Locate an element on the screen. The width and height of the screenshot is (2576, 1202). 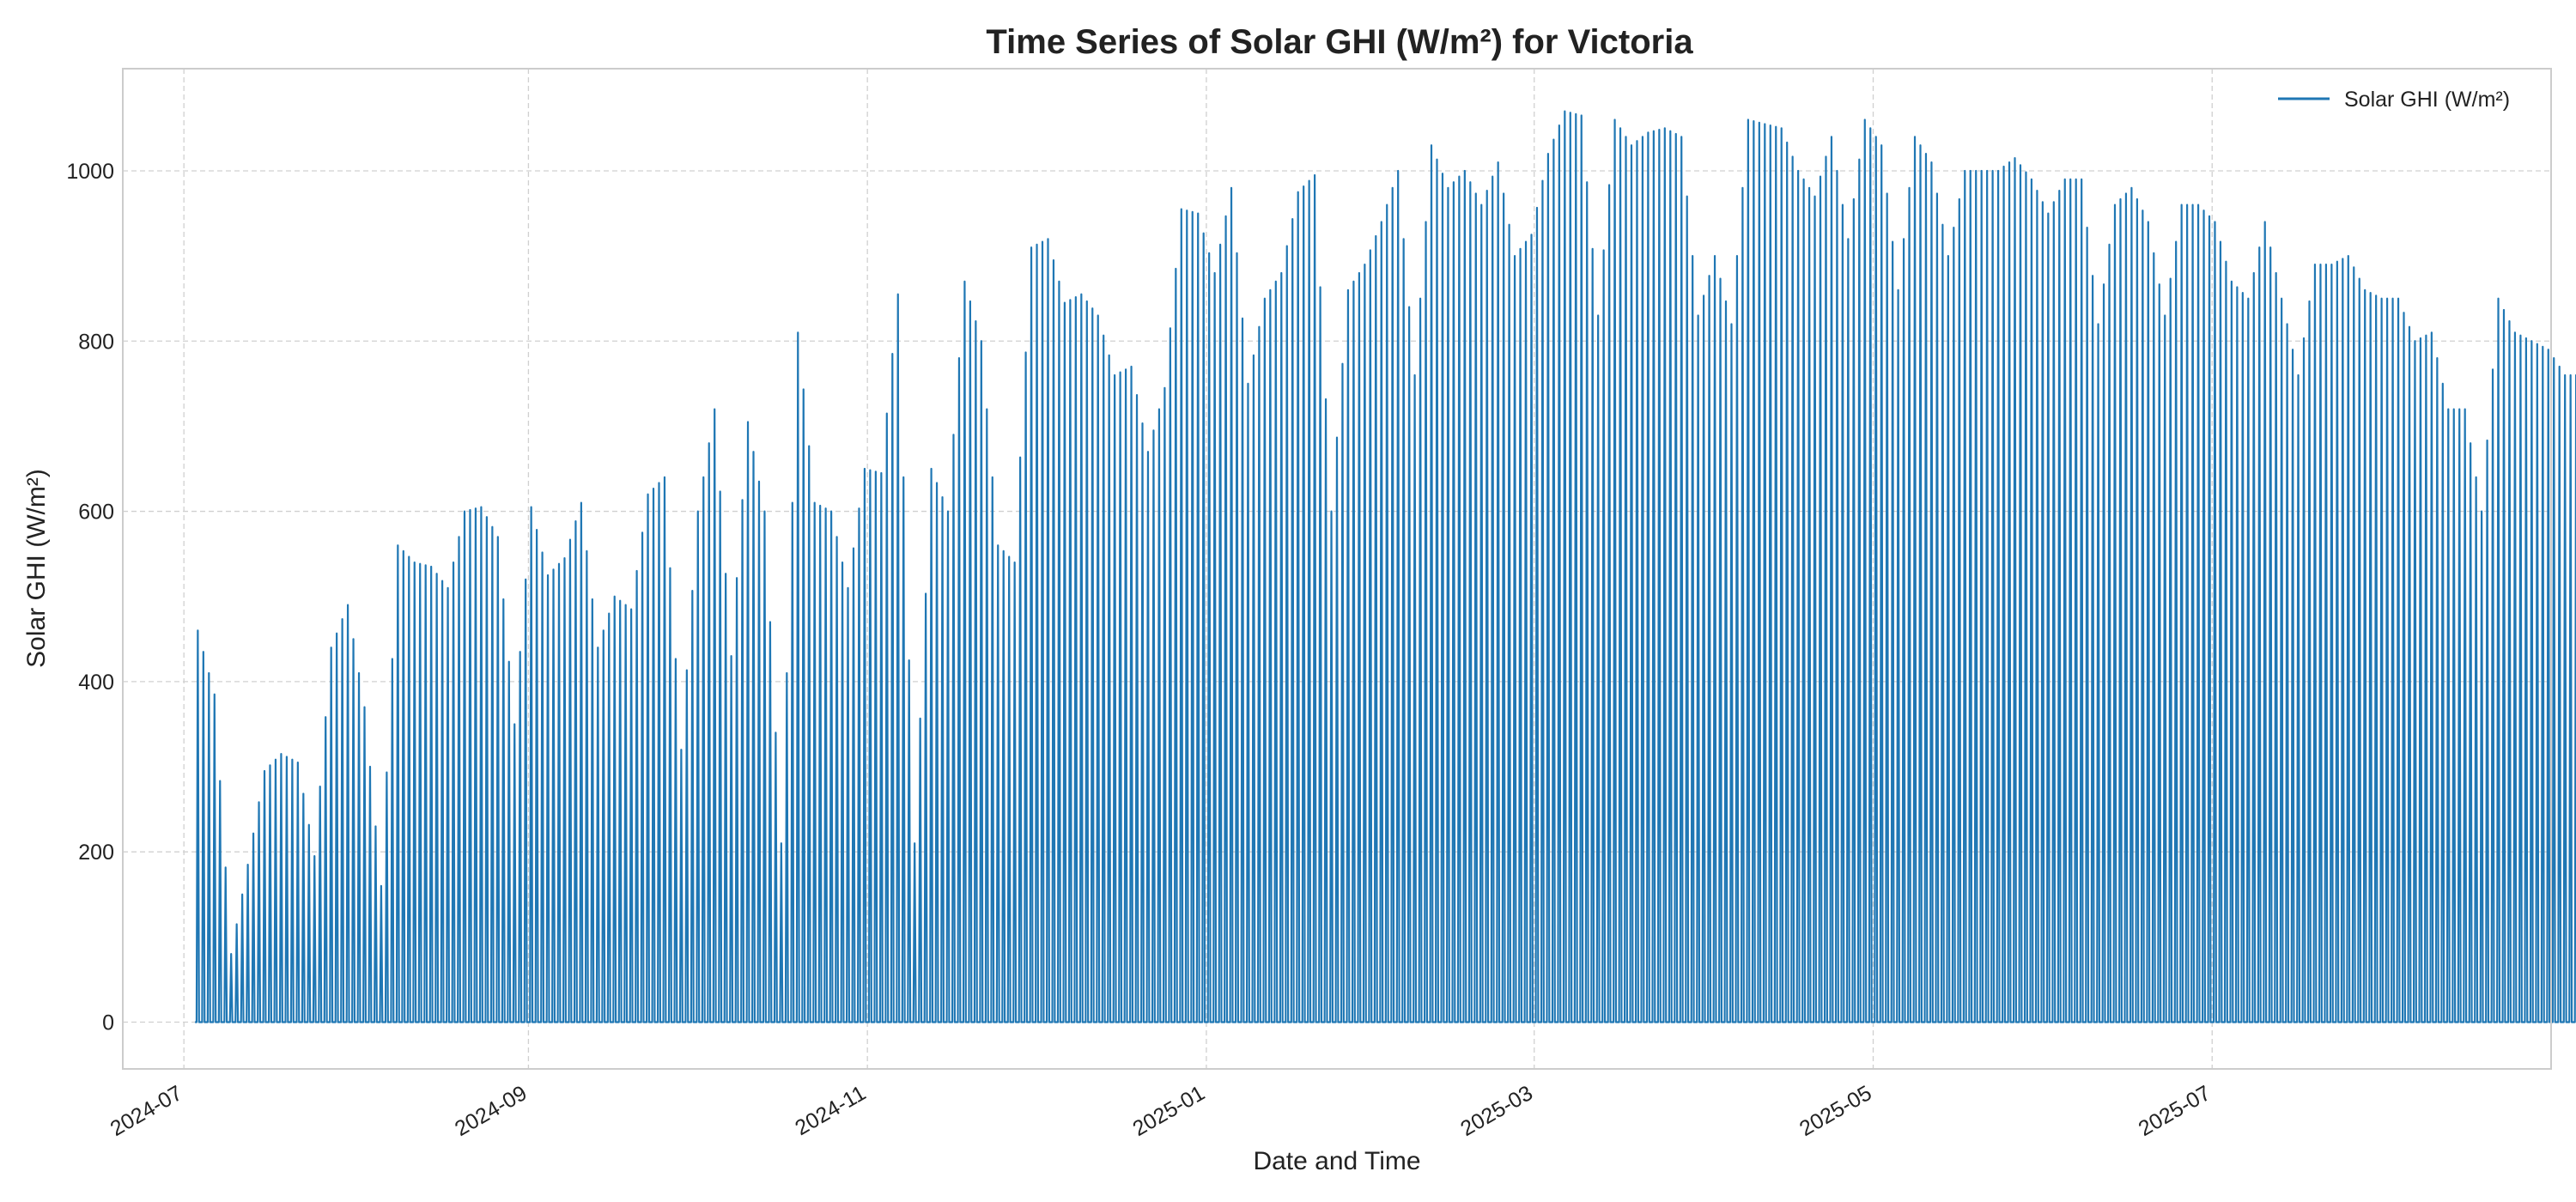
legend: Solar GHI (W/m²) is located at coordinates (2402, 98).